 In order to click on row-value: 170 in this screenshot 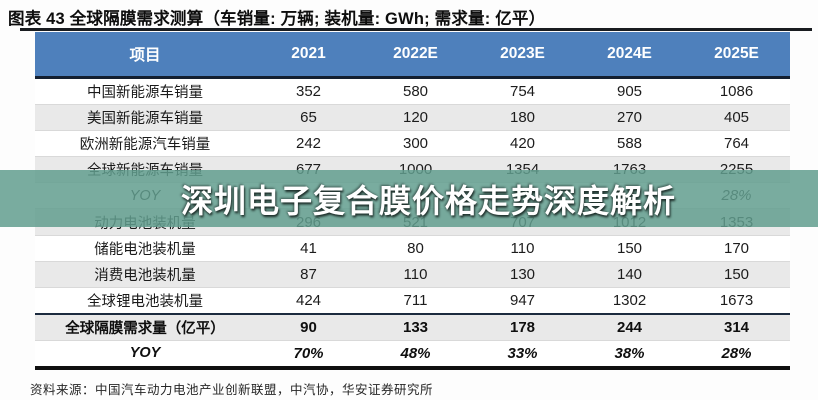, I will do `click(736, 248)`.